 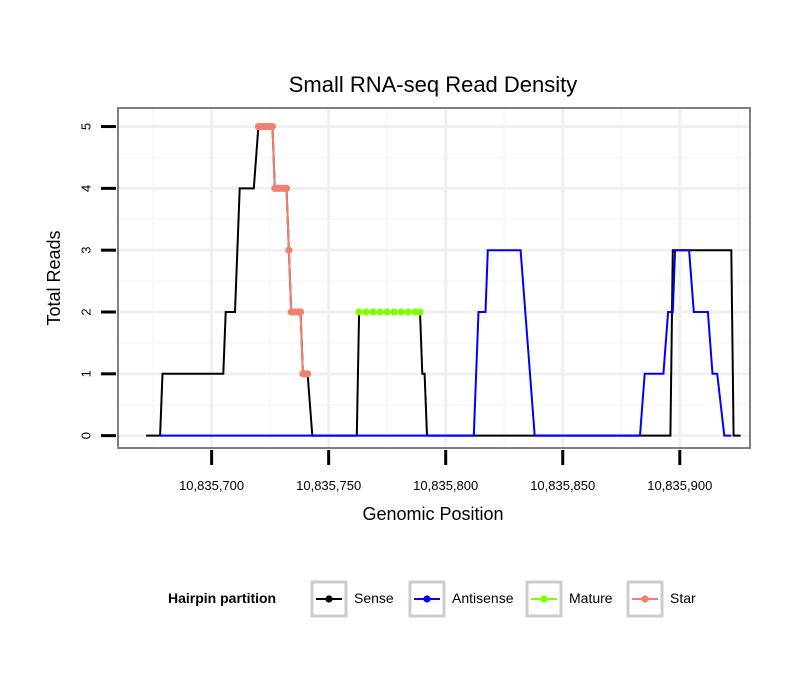 I want to click on x-tick-label: 10,835,800, so click(x=445, y=485).